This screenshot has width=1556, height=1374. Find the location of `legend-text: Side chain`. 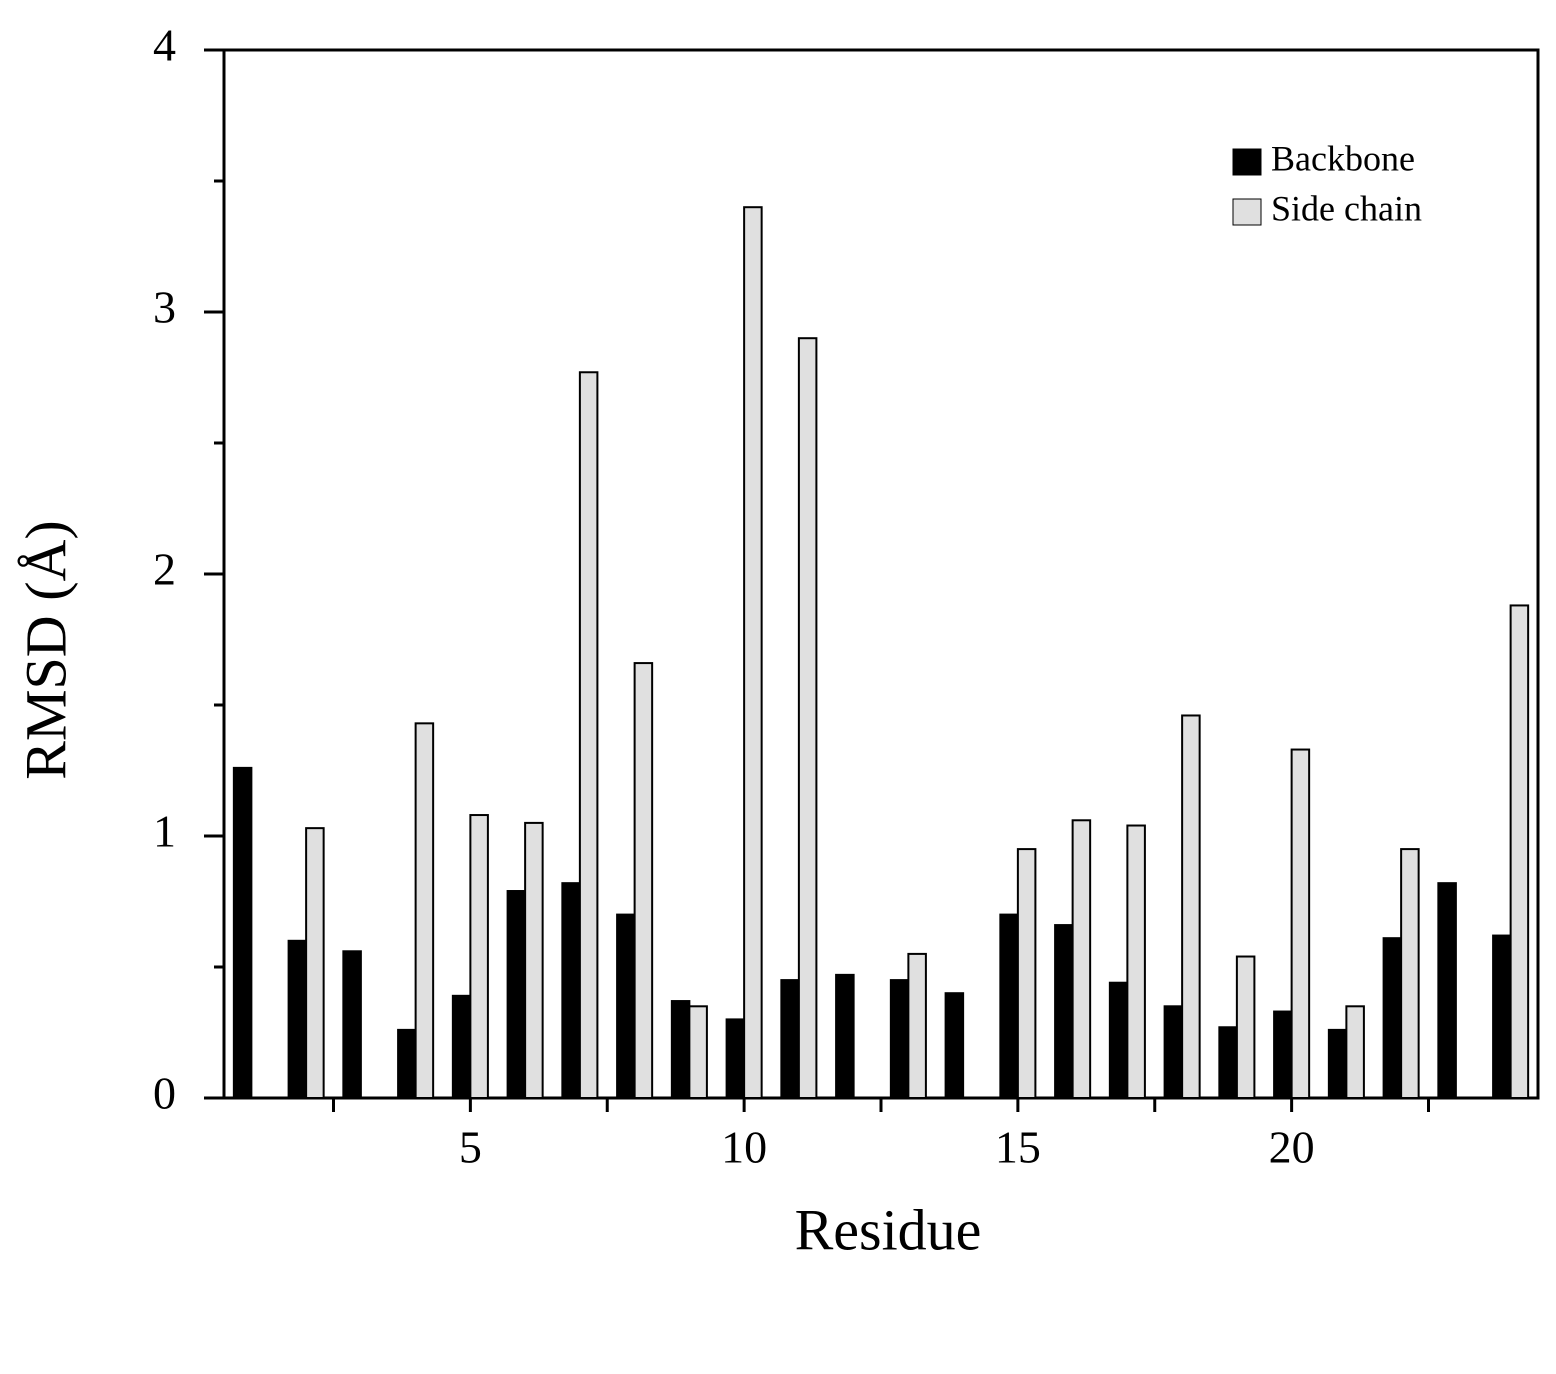

legend-text: Side chain is located at coordinates (1346, 208).